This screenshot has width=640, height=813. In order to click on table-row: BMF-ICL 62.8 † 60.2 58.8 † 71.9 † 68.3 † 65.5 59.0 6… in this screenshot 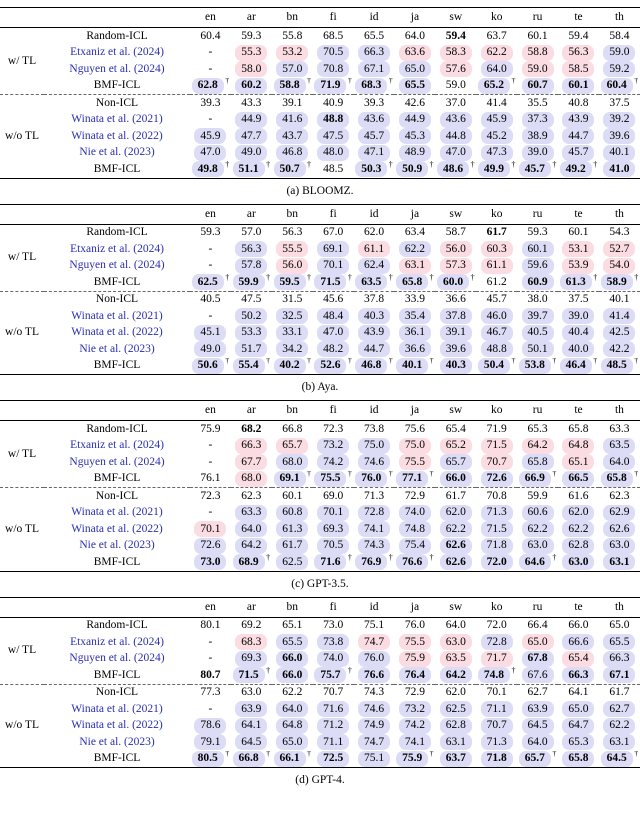, I will do `click(320, 86)`.